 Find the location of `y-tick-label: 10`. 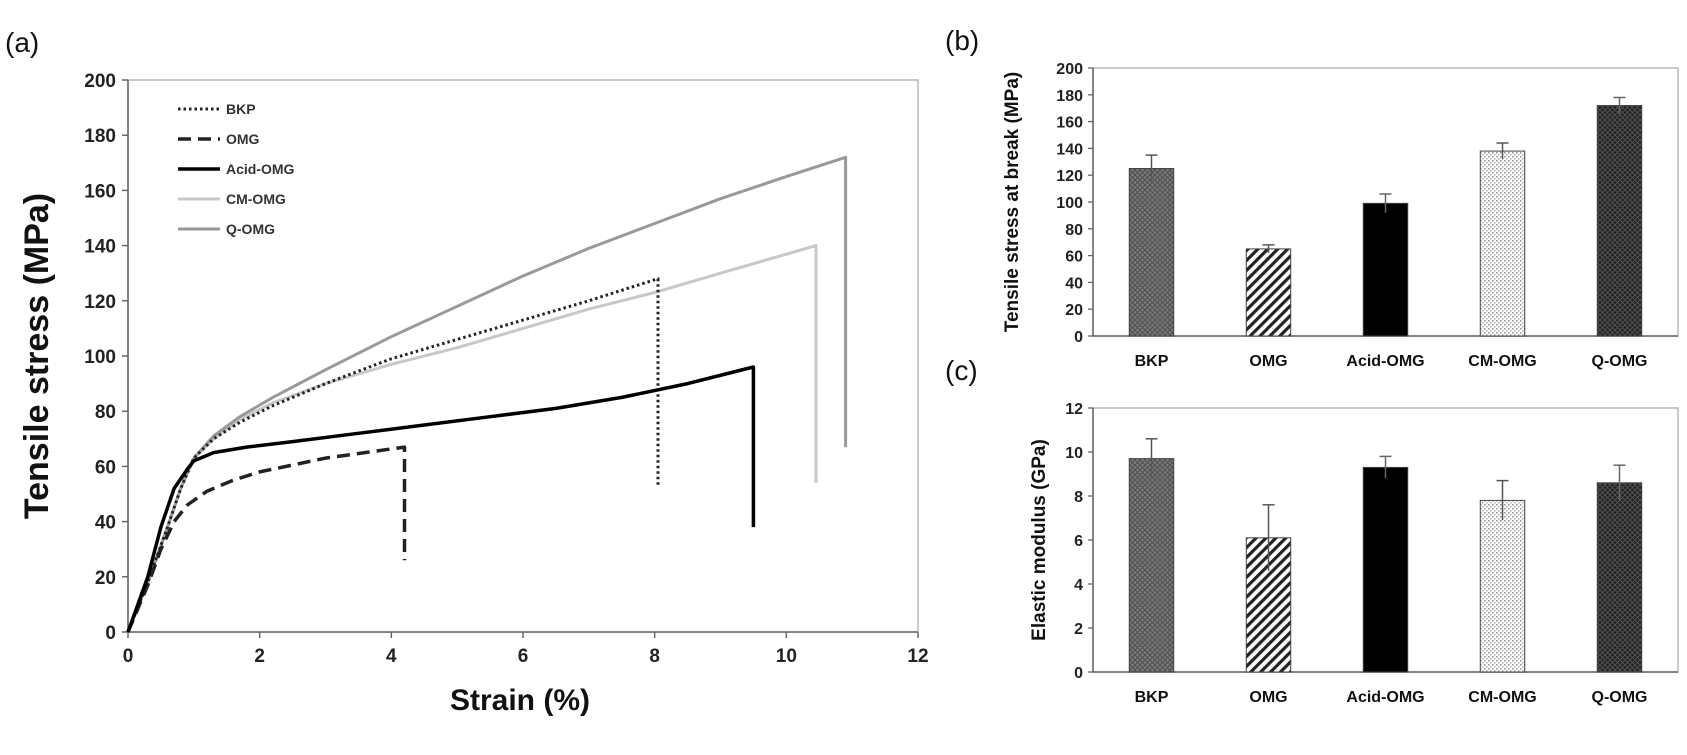

y-tick-label: 10 is located at coordinates (1074, 453).